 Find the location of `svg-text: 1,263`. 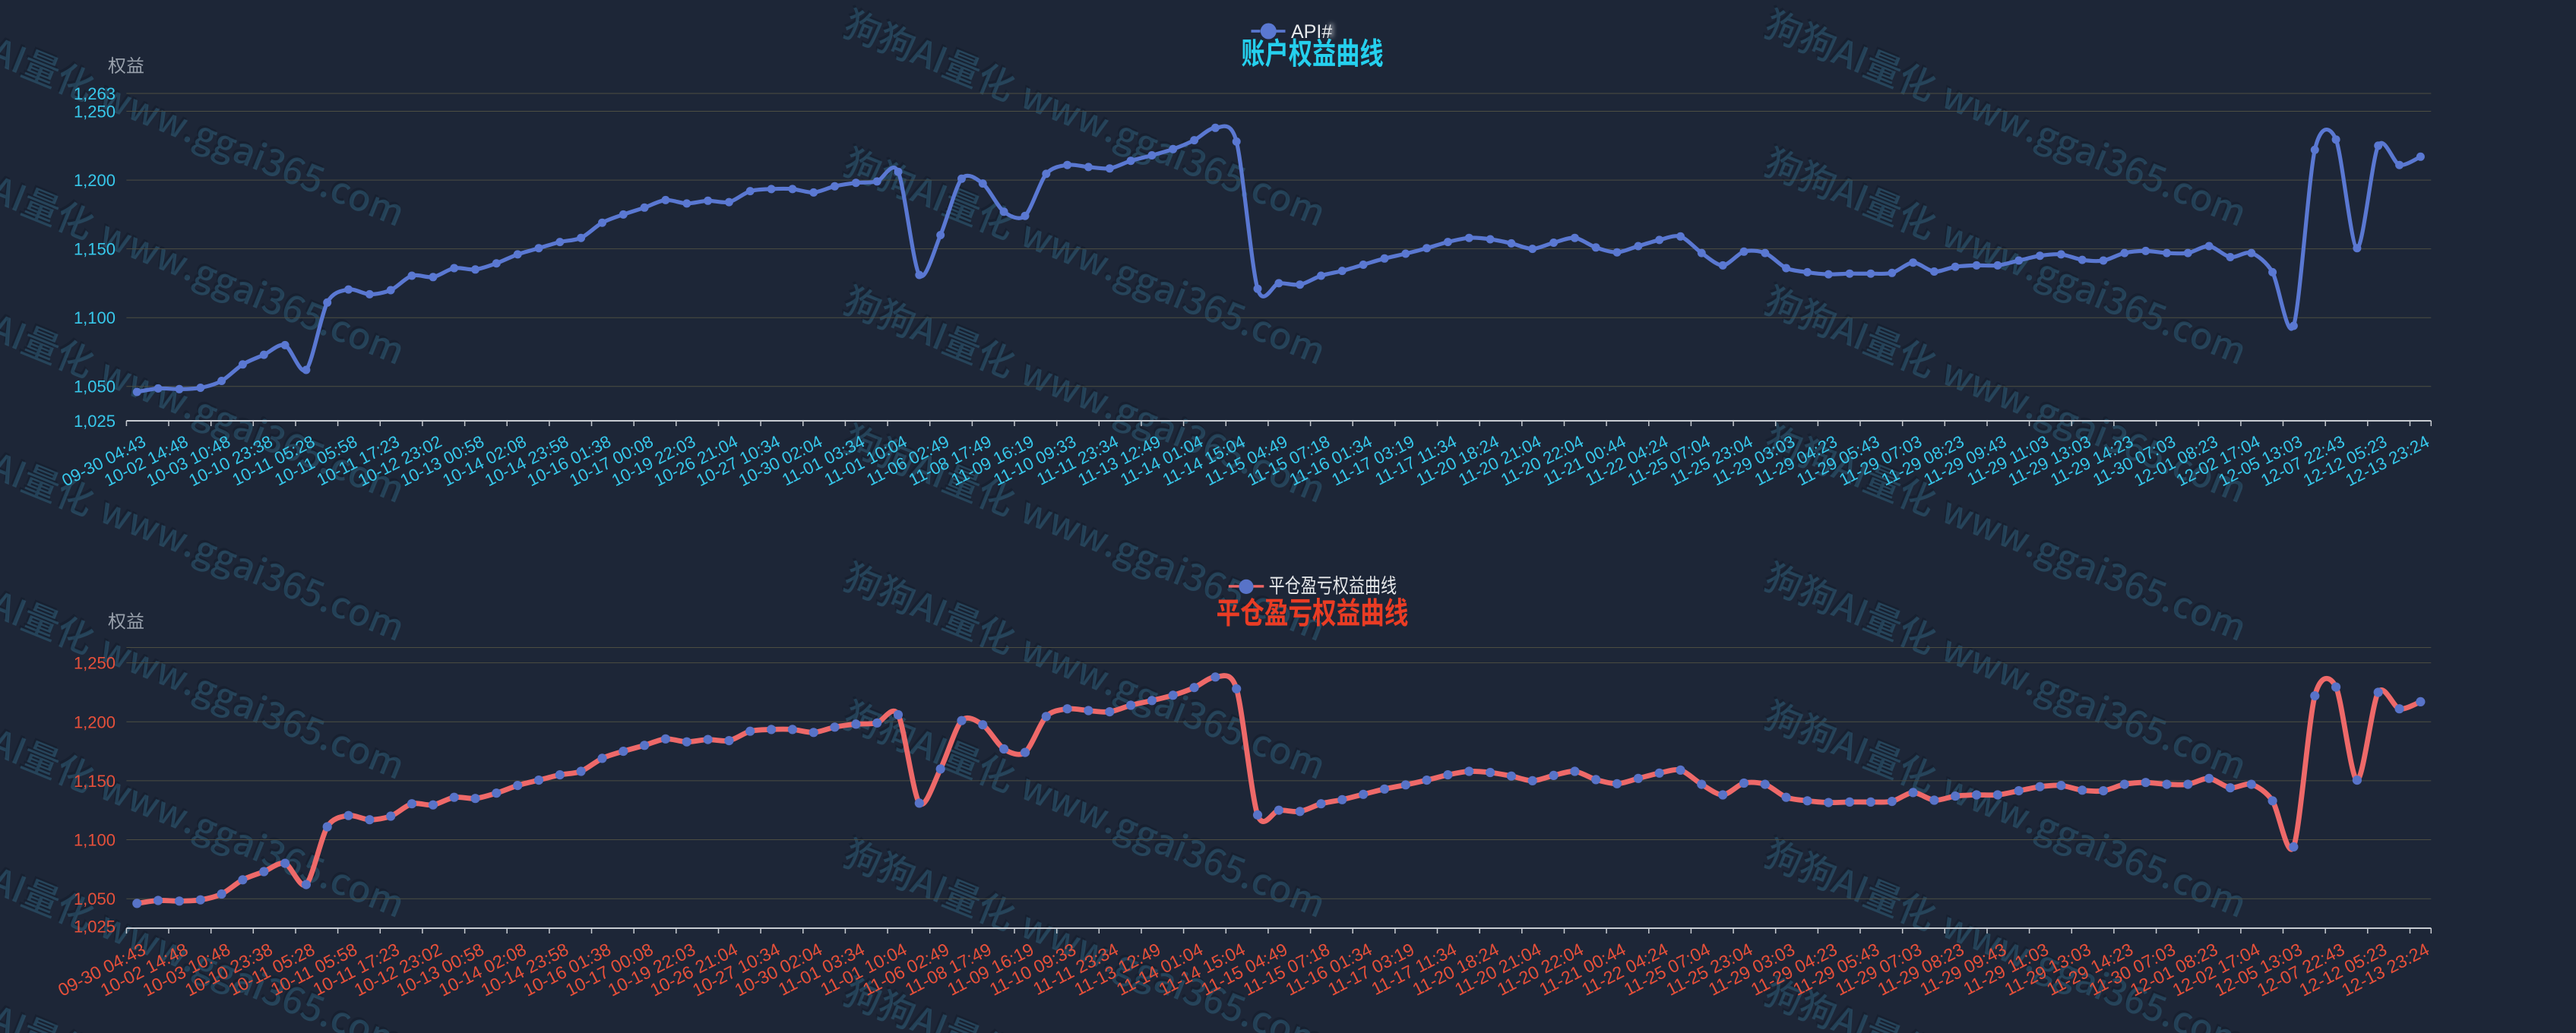

svg-text: 1,263 is located at coordinates (95, 93).